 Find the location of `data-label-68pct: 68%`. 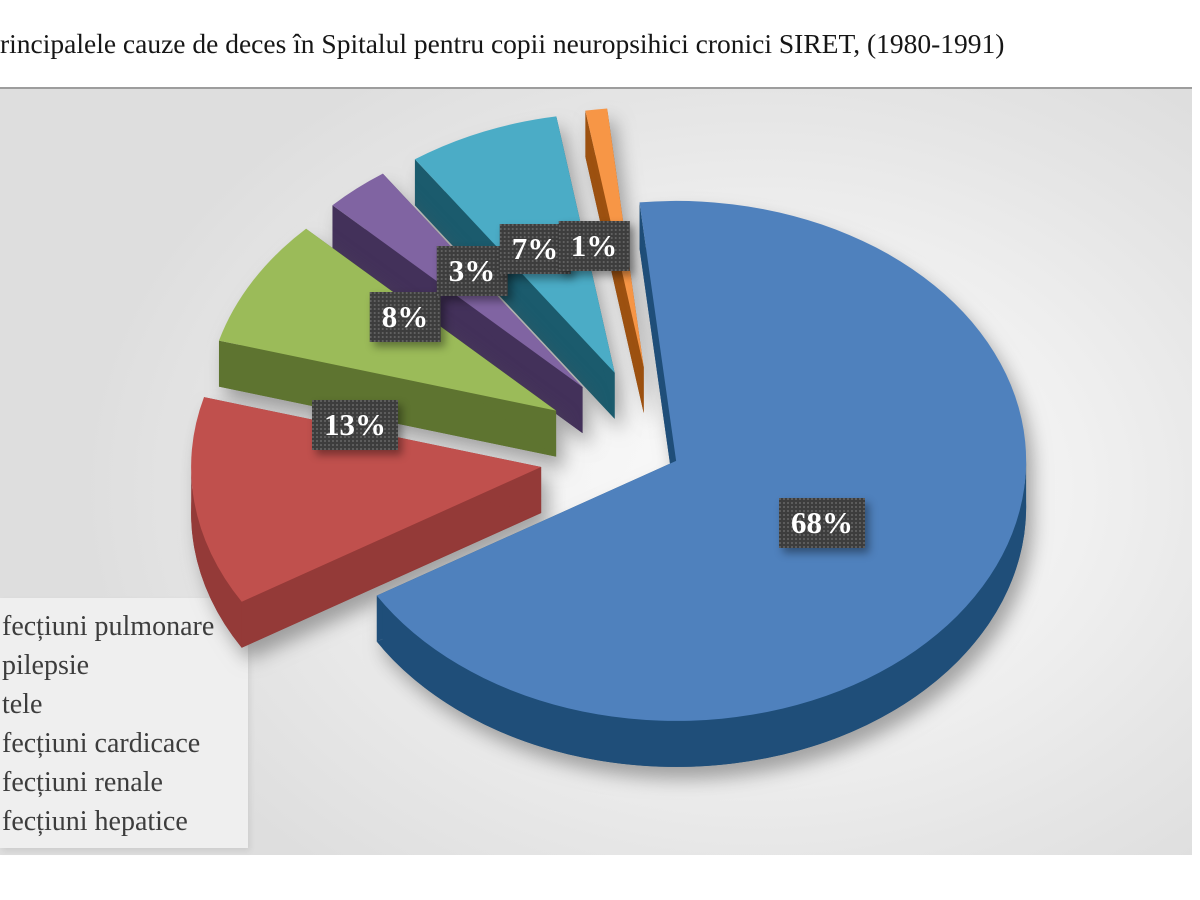

data-label-68pct: 68% is located at coordinates (822, 523).